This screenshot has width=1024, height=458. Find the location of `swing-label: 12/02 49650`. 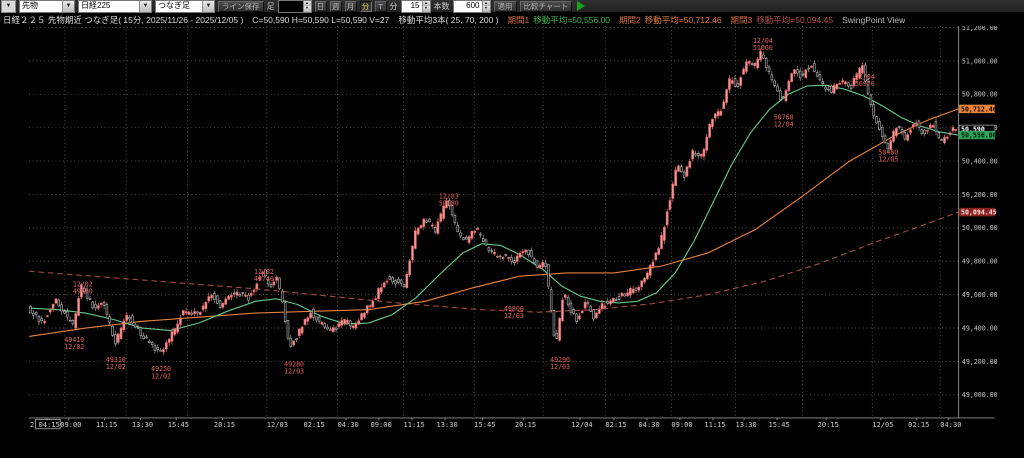

swing-label: 12/02 49650 is located at coordinates (83, 287).